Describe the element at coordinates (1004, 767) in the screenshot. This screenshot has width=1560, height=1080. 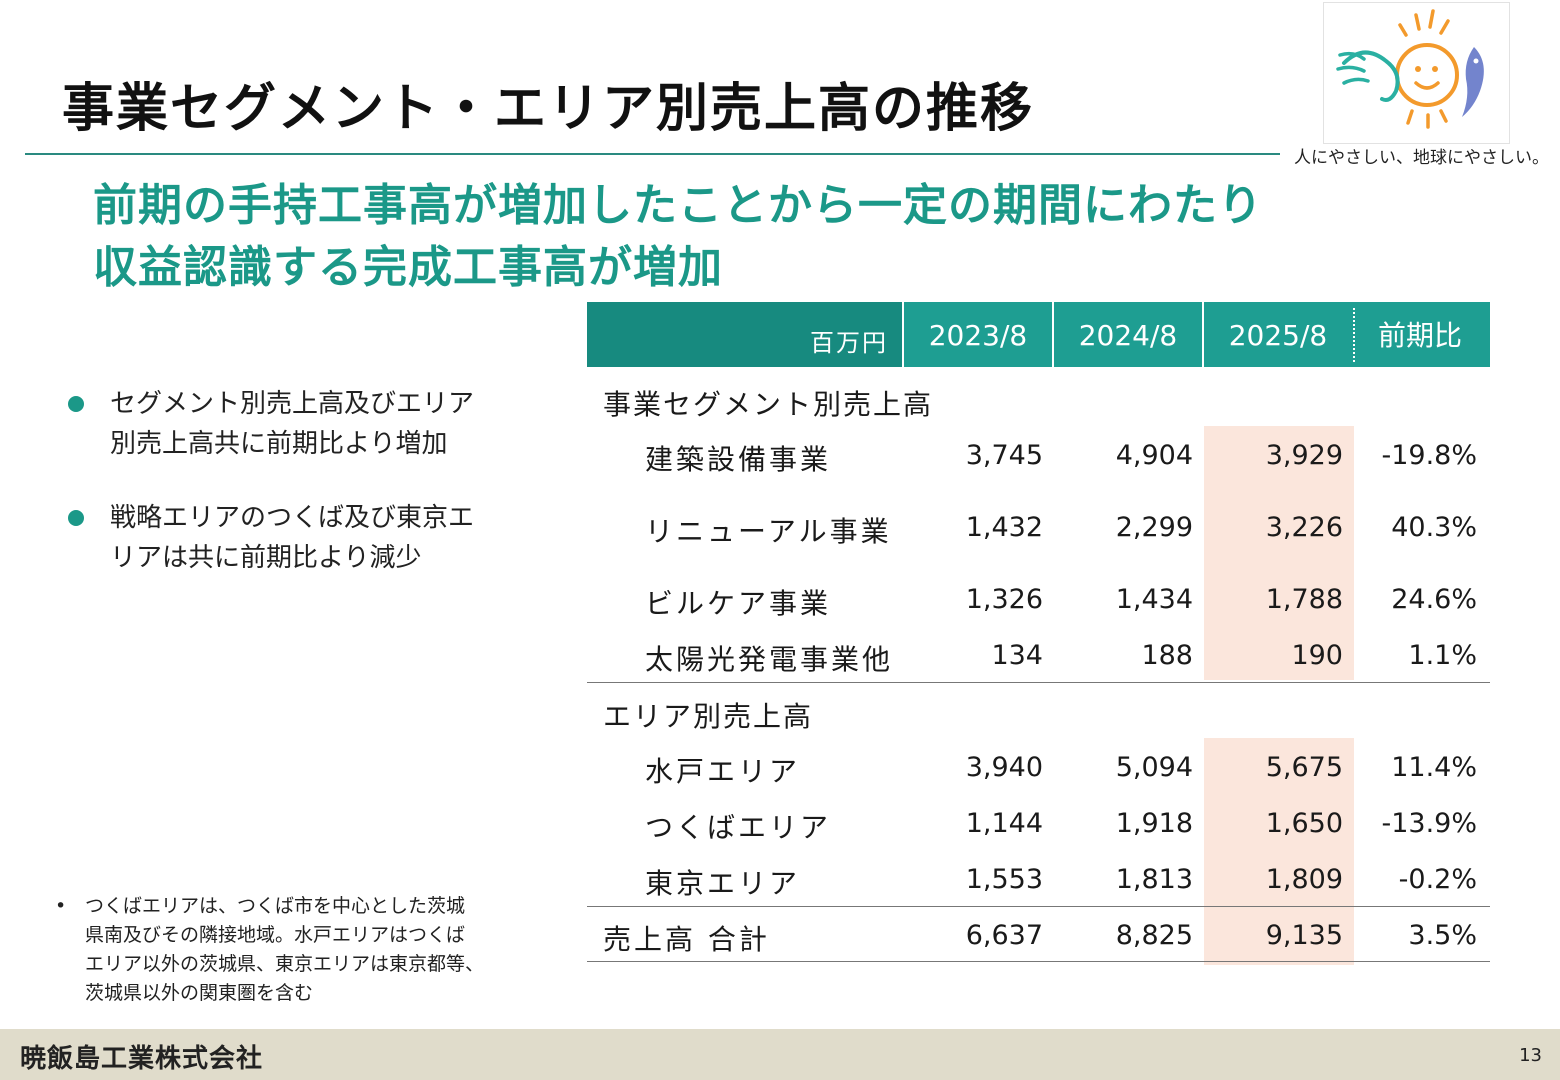
I see `value-2023: 3,940` at that location.